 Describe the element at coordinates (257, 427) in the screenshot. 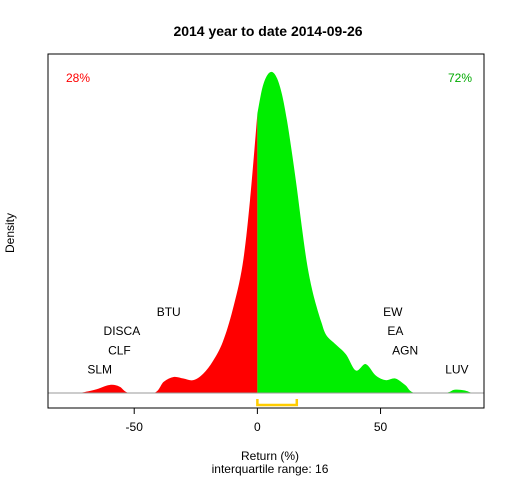

I see `x-tick-label: 0` at that location.